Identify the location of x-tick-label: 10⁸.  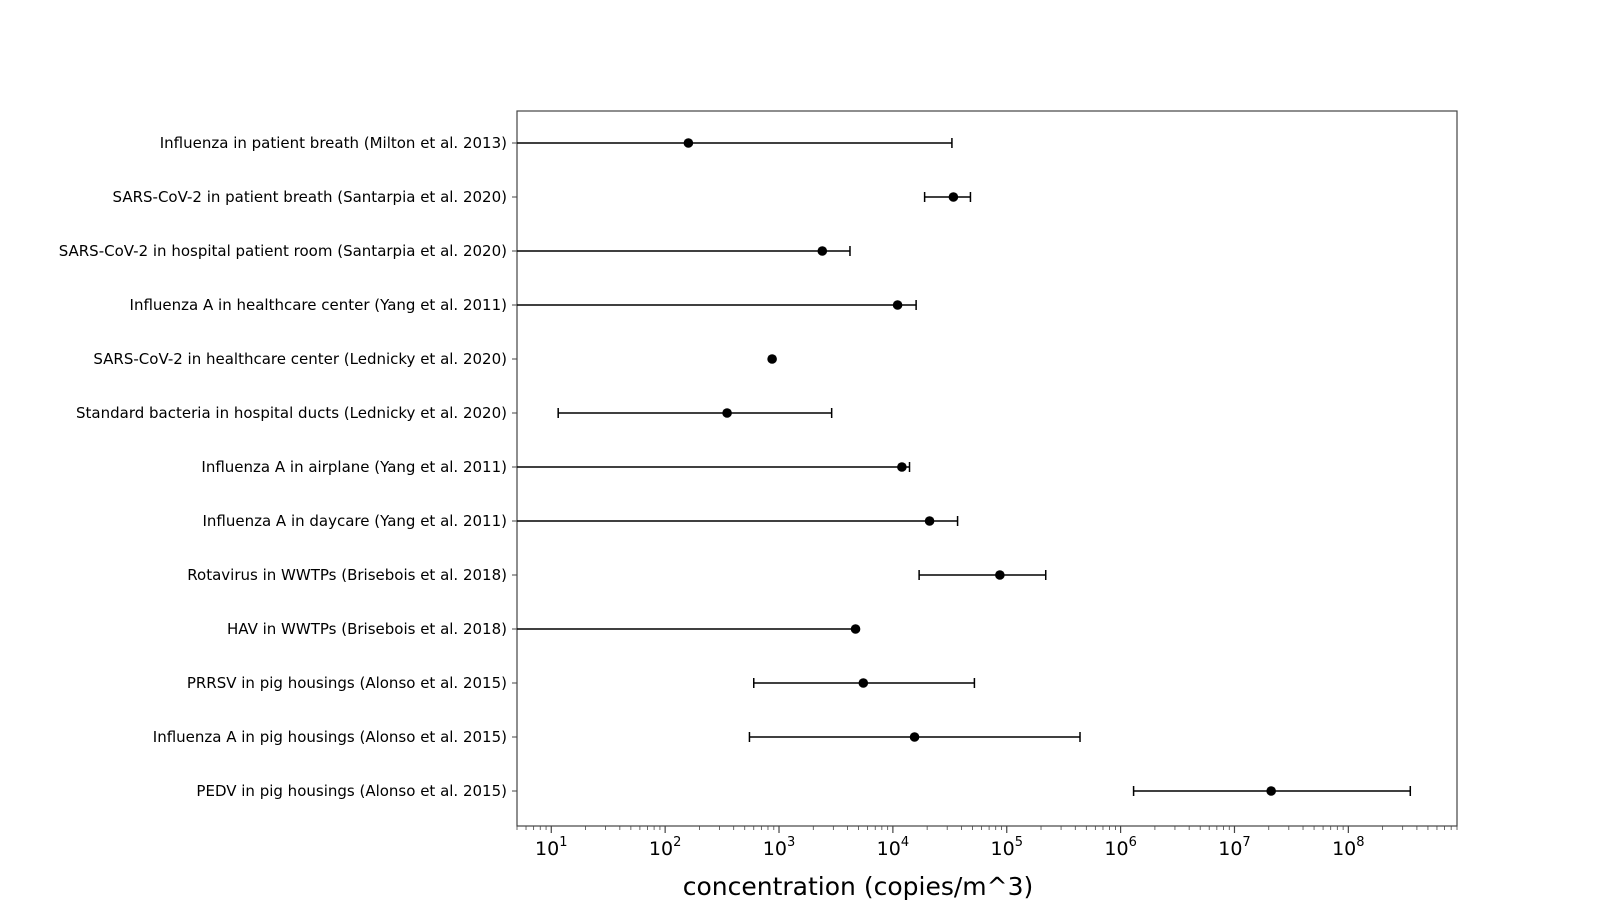
(1348, 847).